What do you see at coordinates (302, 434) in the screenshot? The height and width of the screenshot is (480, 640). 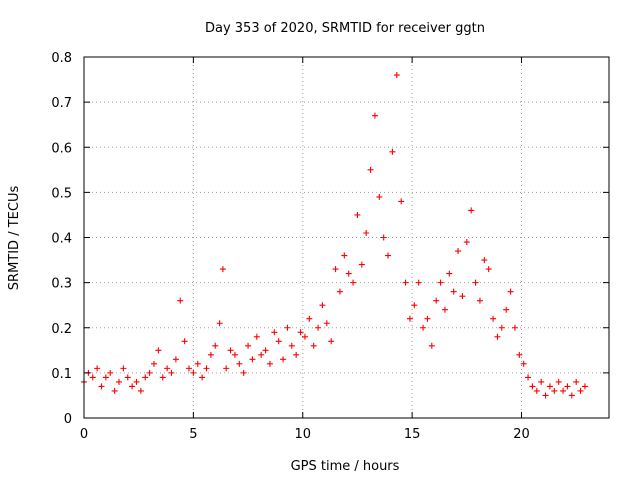 I see `x-tick-label: 10` at bounding box center [302, 434].